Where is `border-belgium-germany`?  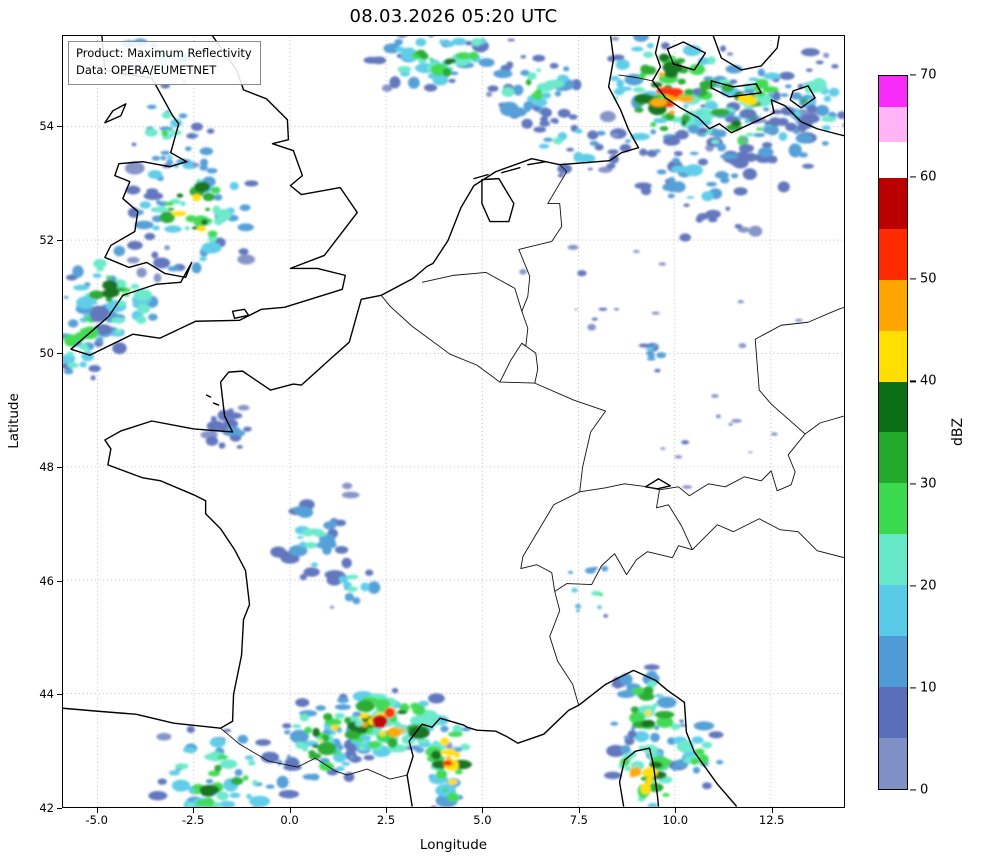
border-belgium-germany is located at coordinates (525, 329).